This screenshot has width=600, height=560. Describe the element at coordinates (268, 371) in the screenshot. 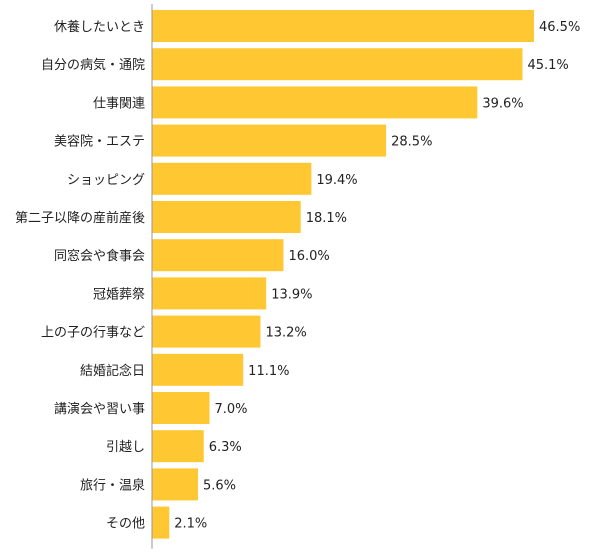

I see `value-label: 11.1%` at that location.